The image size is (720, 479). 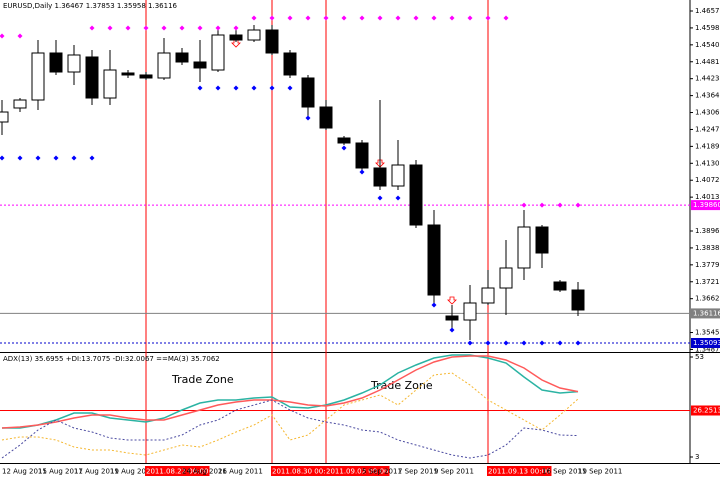 I want to click on level-label: 26.2513, so click(x=706, y=410).